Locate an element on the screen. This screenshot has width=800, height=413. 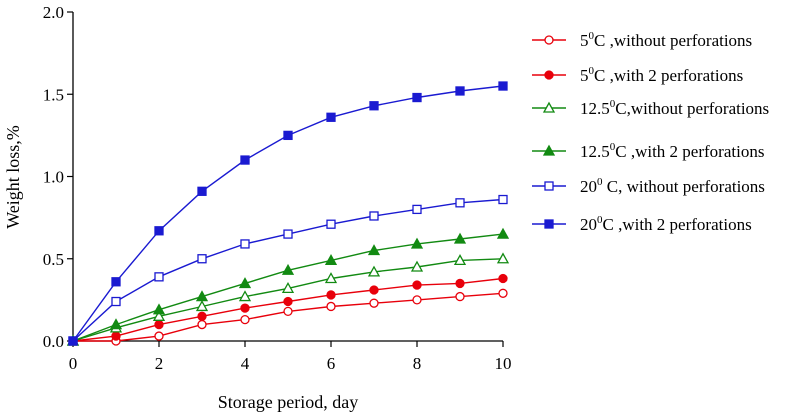
x-tick-label: 10 is located at coordinates (503, 363).